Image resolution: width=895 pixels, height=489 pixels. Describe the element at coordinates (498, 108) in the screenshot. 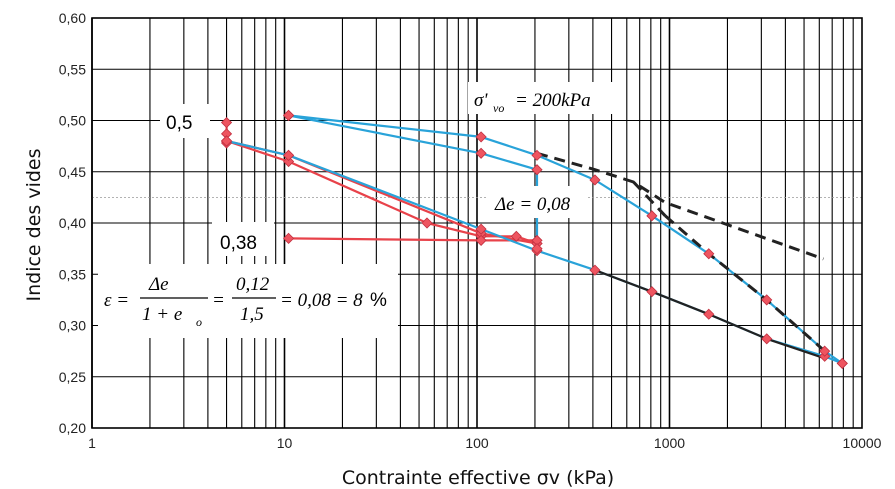

I see `sigma-sub: vo` at that location.